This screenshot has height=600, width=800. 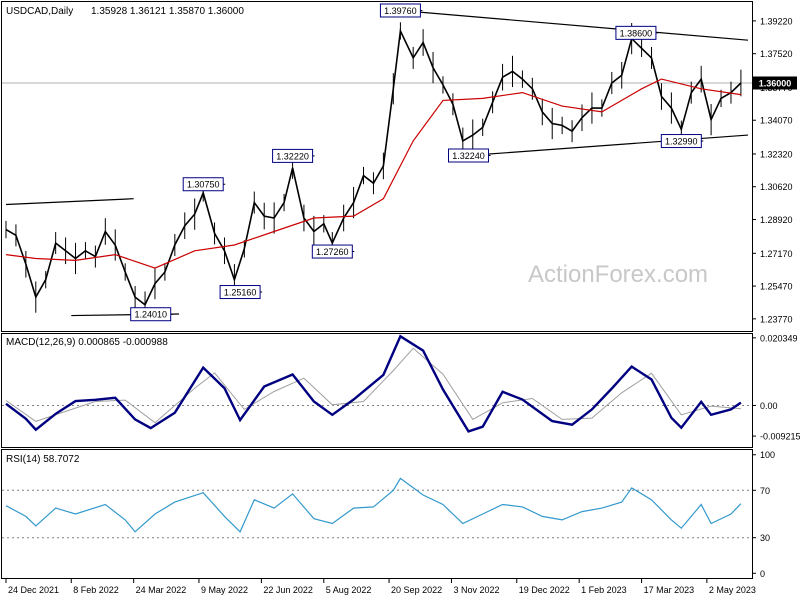 What do you see at coordinates (669, 590) in the screenshot?
I see `x-axis-label: 17 Mar 2023` at bounding box center [669, 590].